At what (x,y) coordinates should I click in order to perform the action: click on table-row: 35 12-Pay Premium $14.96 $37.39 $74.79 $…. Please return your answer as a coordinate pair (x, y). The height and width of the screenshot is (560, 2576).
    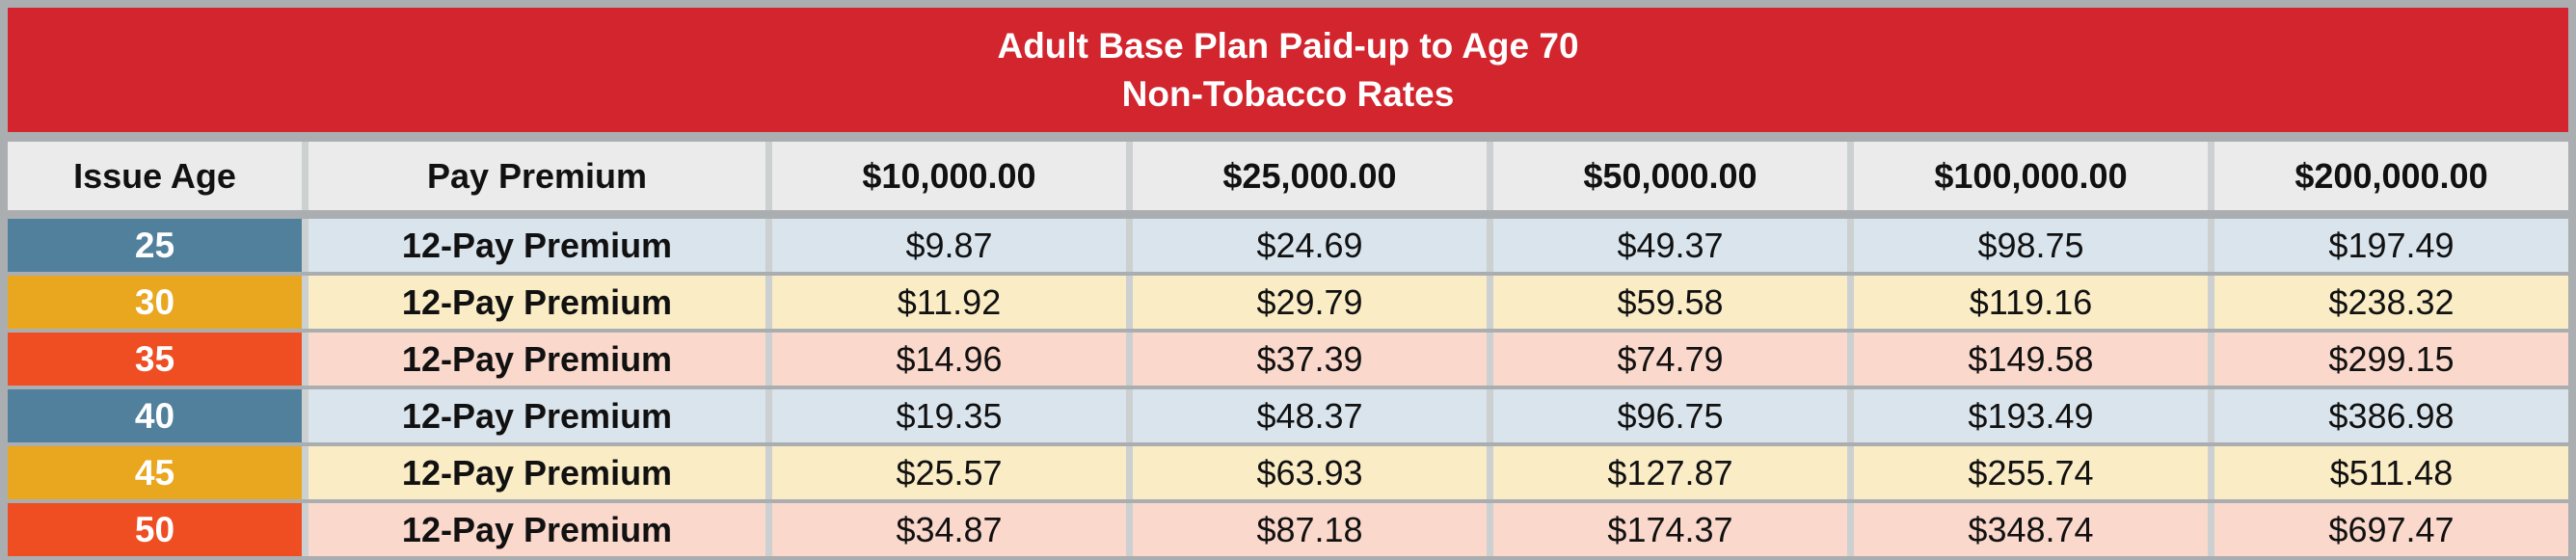
    Looking at the image, I should click on (1288, 360).